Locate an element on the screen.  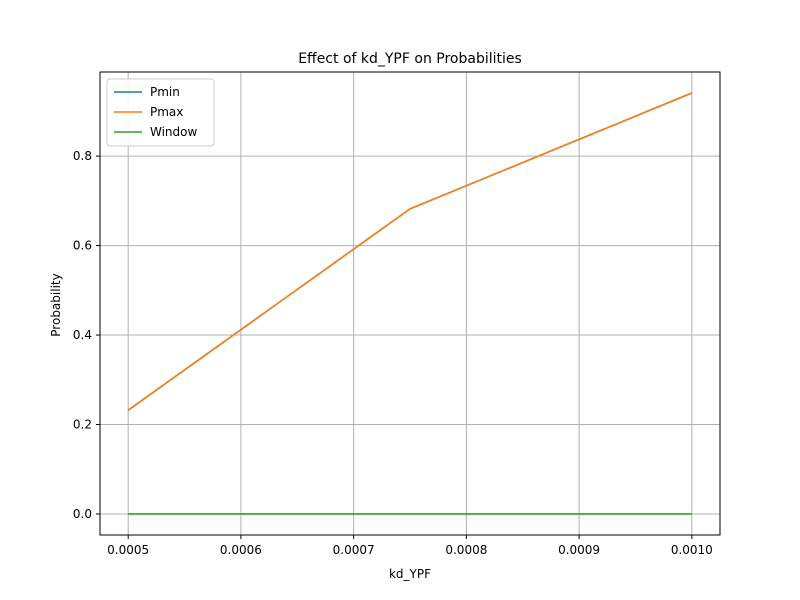
y-tick-label: 0.6 is located at coordinates (82, 246).